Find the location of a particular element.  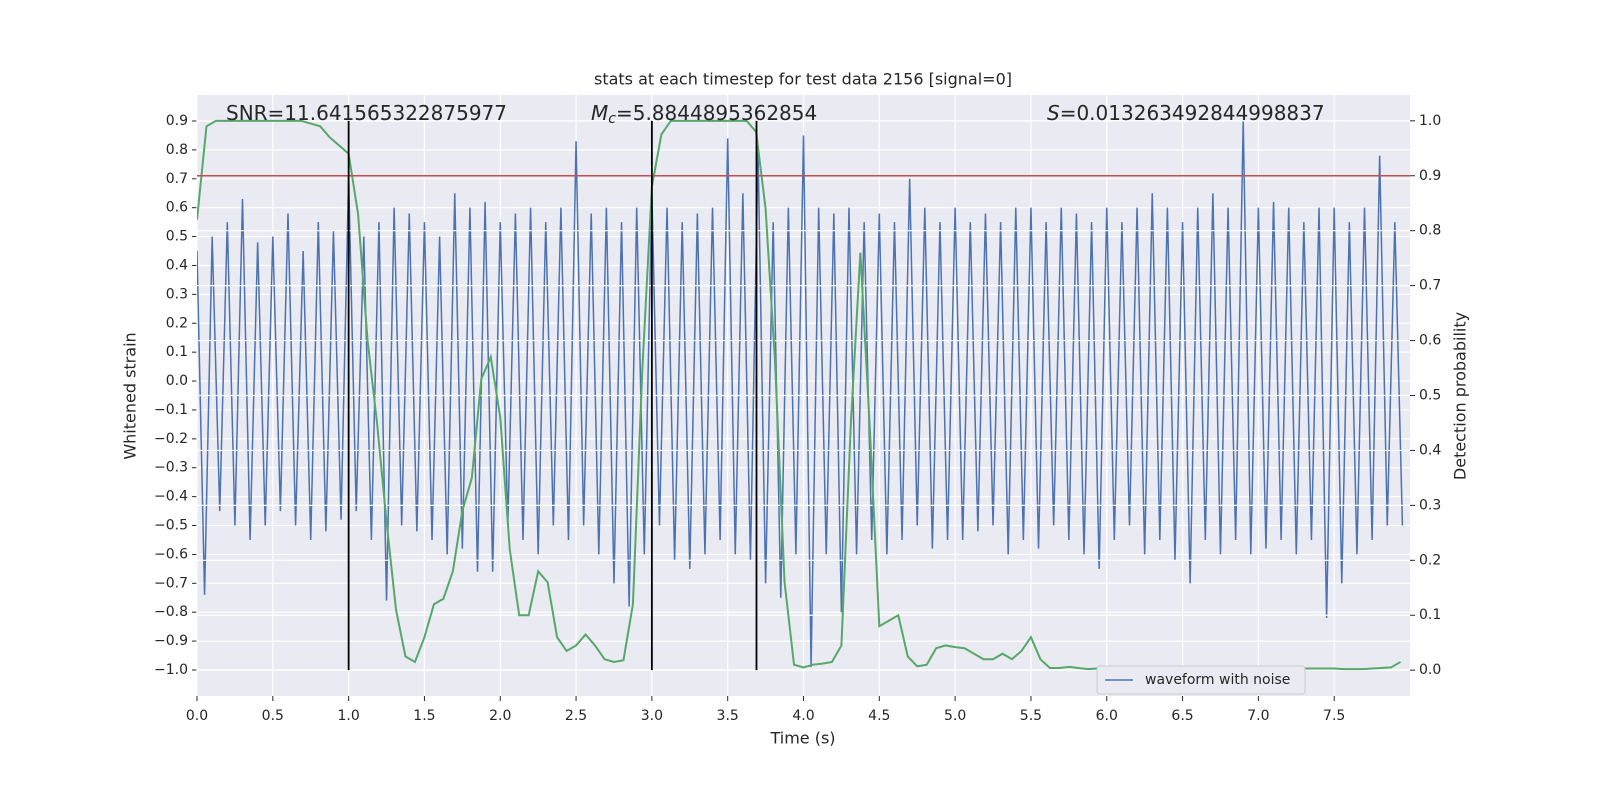

x-tick-label: 5.0 is located at coordinates (955, 716).